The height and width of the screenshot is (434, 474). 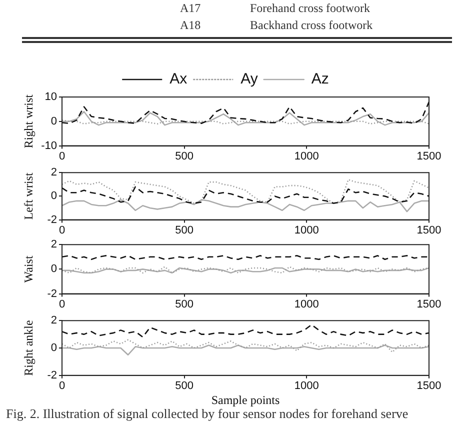 I want to click on text: A17, so click(x=190, y=8).